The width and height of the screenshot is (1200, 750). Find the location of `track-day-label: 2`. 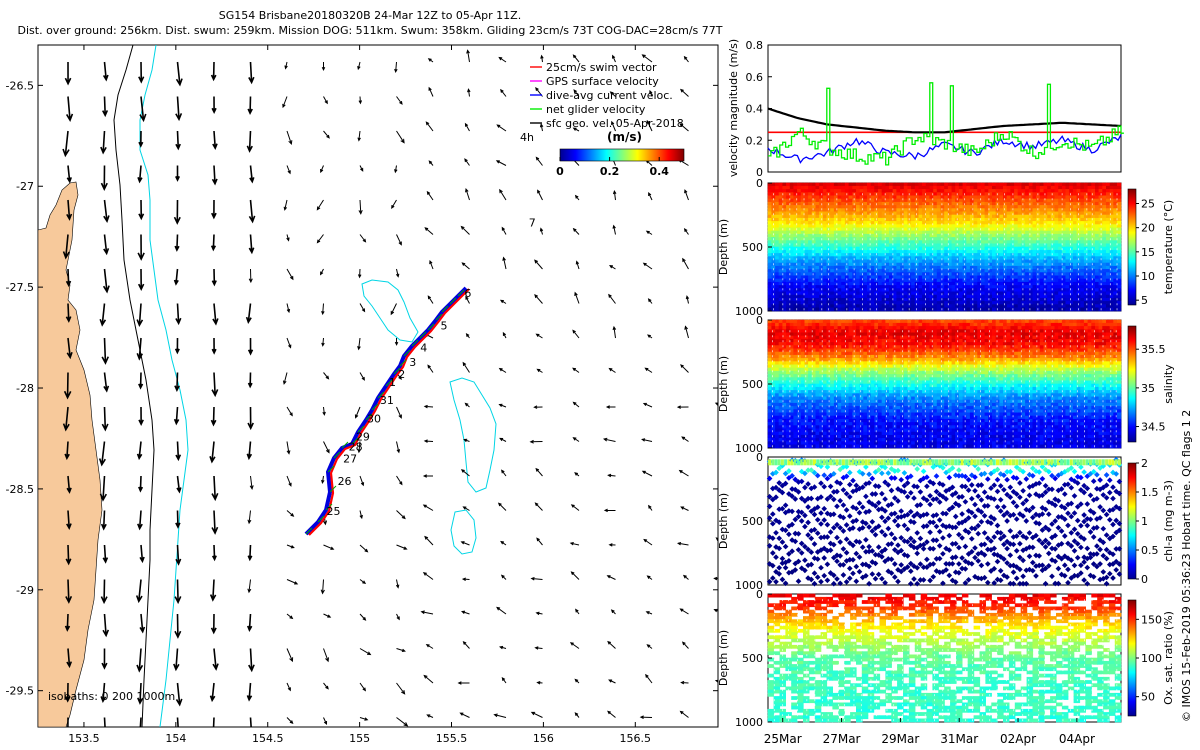

track-day-label: 2 is located at coordinates (401, 374).